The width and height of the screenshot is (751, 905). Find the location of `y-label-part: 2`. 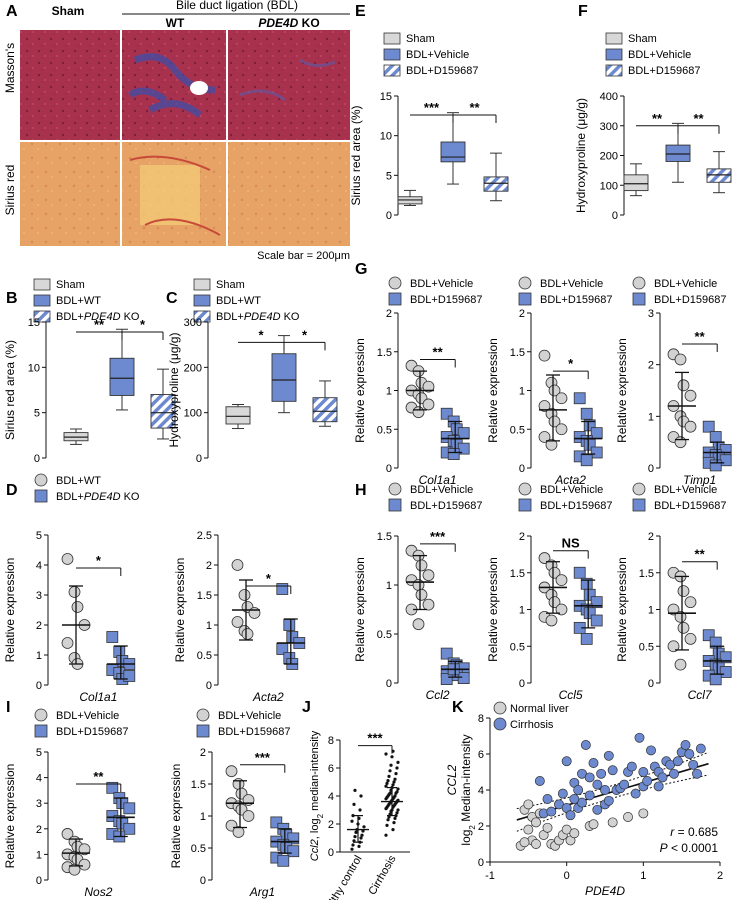

y-label-part: 2 is located at coordinates (320, 815).